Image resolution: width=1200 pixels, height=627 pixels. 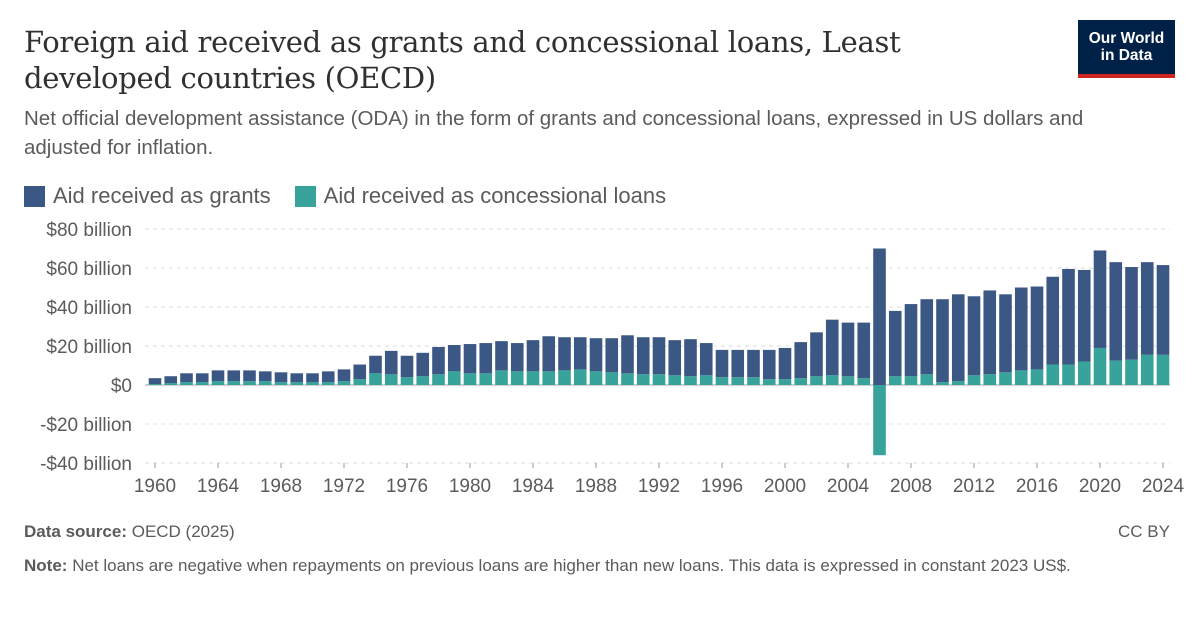 I want to click on license-link: CC BY, so click(x=1144, y=531).